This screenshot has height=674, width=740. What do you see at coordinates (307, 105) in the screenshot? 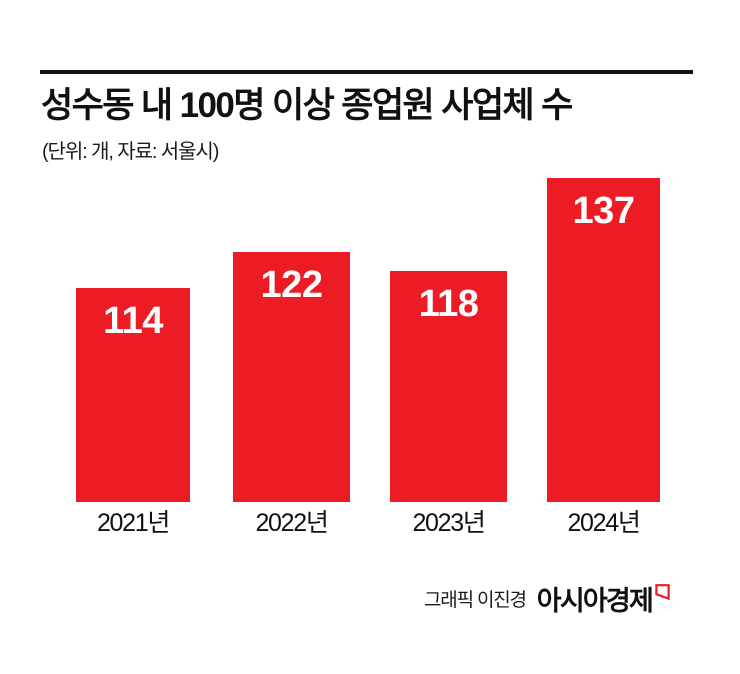
I see `page-title: 성수동 내 100명 이상 종업원 사업체 수` at bounding box center [307, 105].